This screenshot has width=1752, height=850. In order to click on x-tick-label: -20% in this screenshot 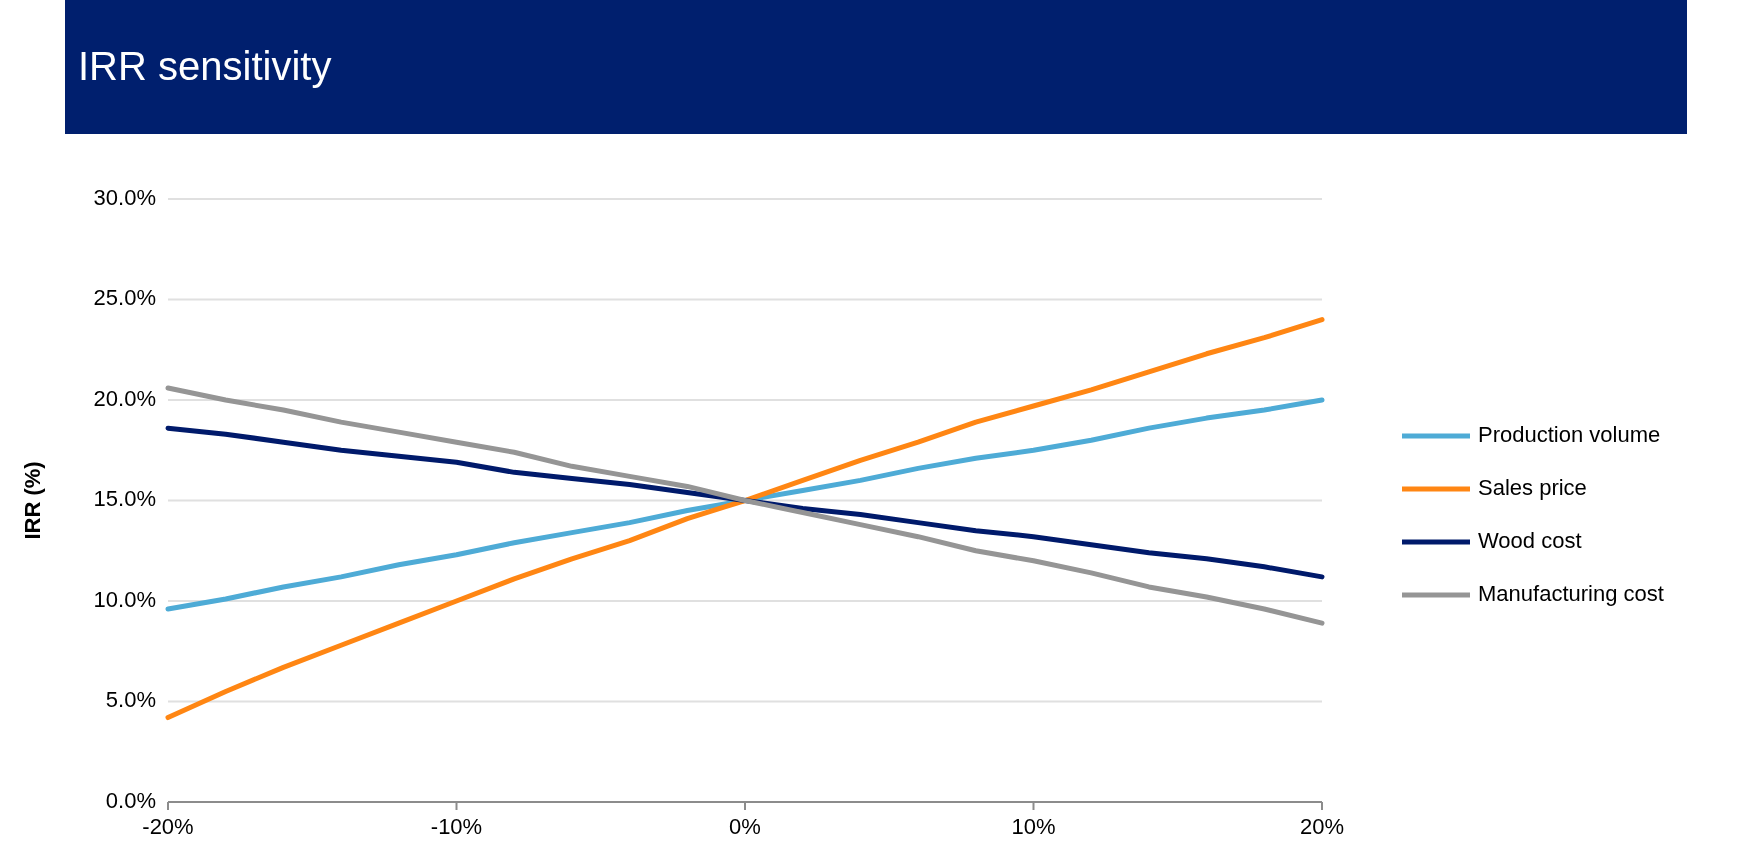, I will do `click(168, 826)`.